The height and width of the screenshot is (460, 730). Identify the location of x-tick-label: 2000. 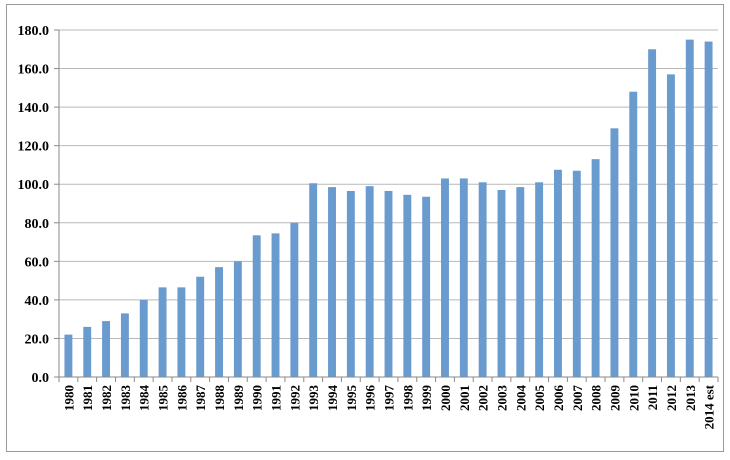
(445, 398).